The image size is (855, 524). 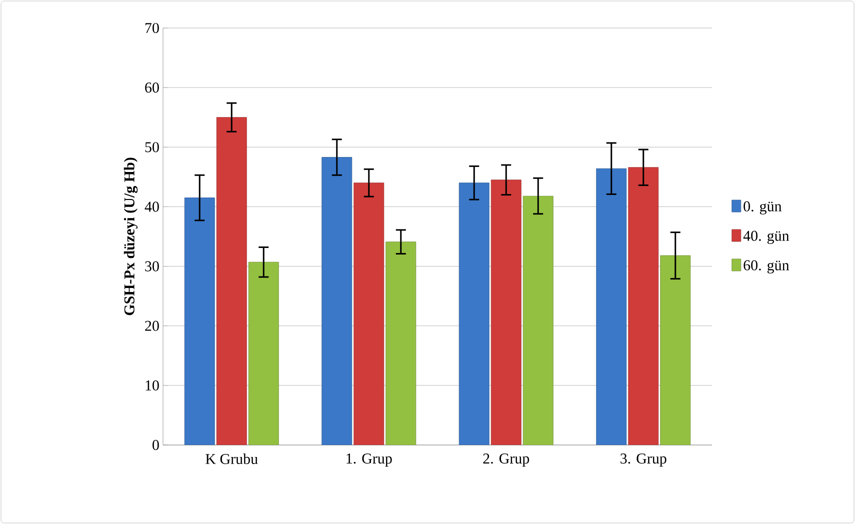 I want to click on x-tick-label: K Grubu, so click(x=232, y=459).